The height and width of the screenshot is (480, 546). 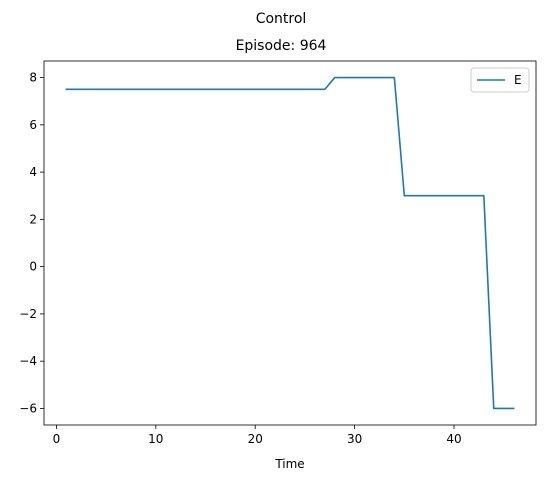 I want to click on y-tick-label: 4, so click(x=33, y=172).